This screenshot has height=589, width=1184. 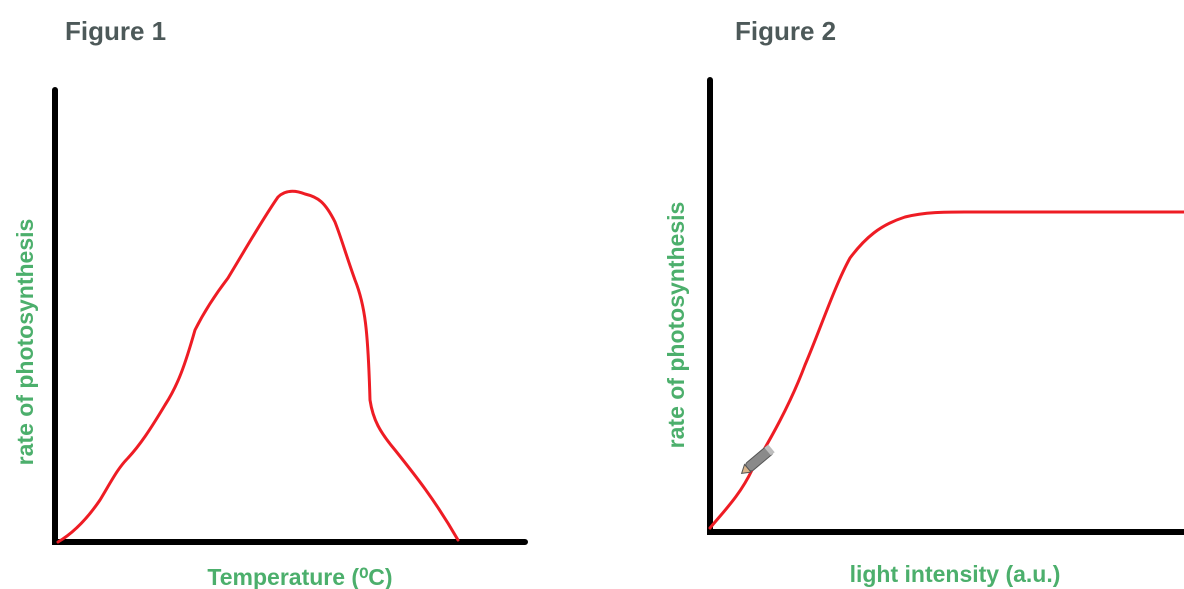 What do you see at coordinates (757, 459) in the screenshot?
I see `pencil-icon` at bounding box center [757, 459].